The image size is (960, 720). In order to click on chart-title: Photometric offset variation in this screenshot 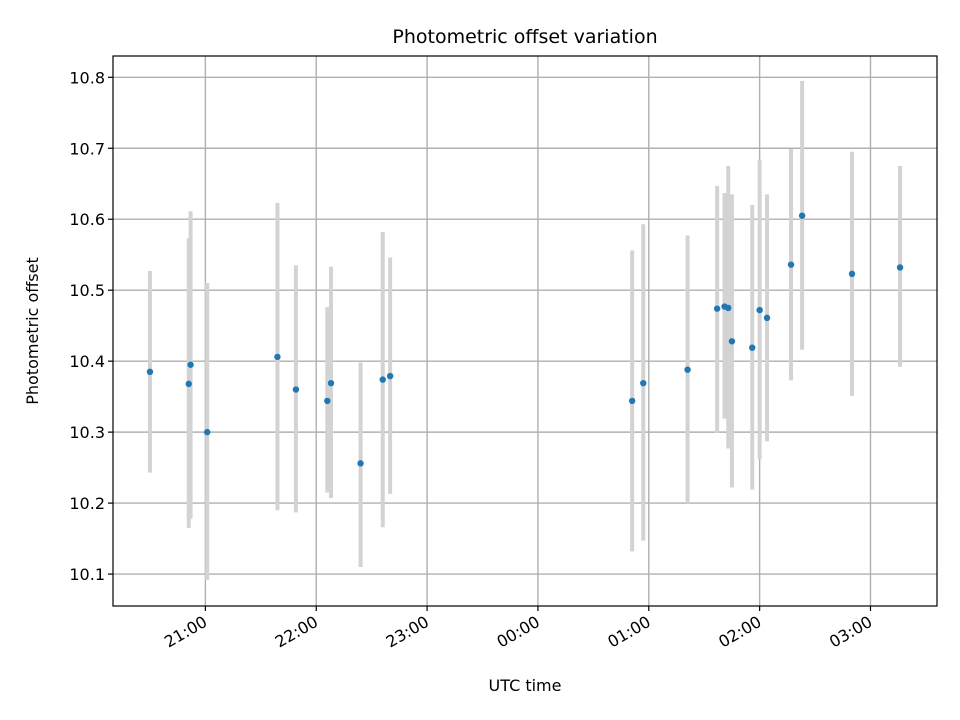, I will do `click(524, 37)`.